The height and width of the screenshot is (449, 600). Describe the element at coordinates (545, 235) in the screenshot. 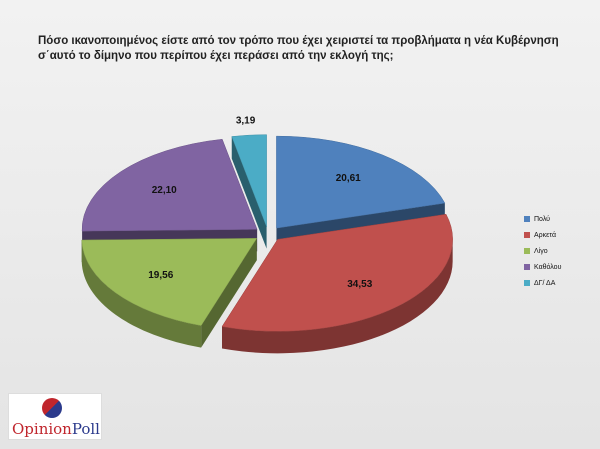

I see `legend-label: Αρκετά` at that location.